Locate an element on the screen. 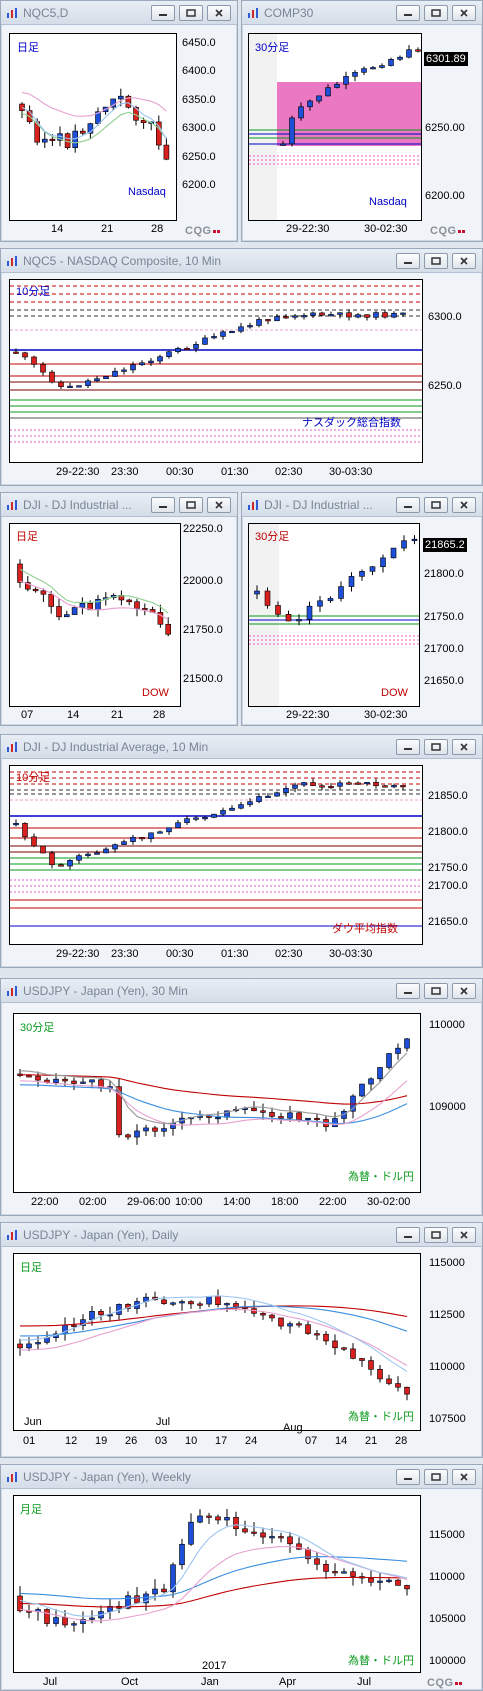  price-plot: 30分足 DOW is located at coordinates (334, 615).